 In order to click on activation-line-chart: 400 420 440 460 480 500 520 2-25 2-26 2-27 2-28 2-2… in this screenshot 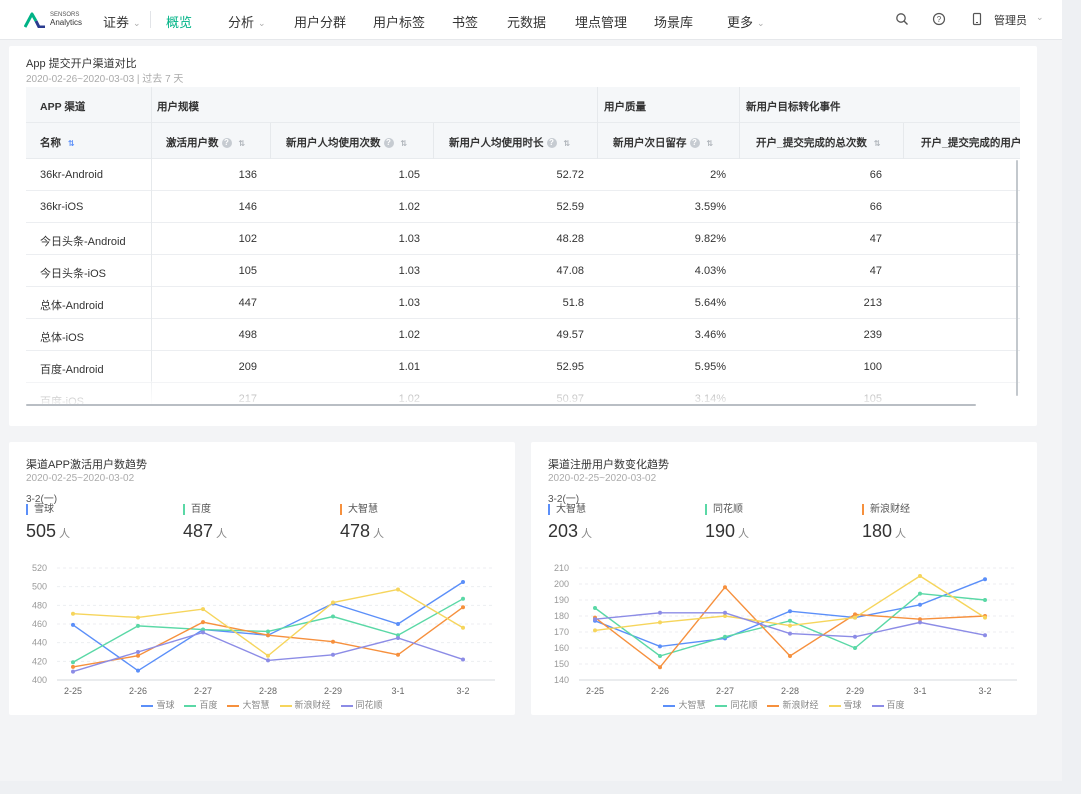, I will do `click(262, 628)`.